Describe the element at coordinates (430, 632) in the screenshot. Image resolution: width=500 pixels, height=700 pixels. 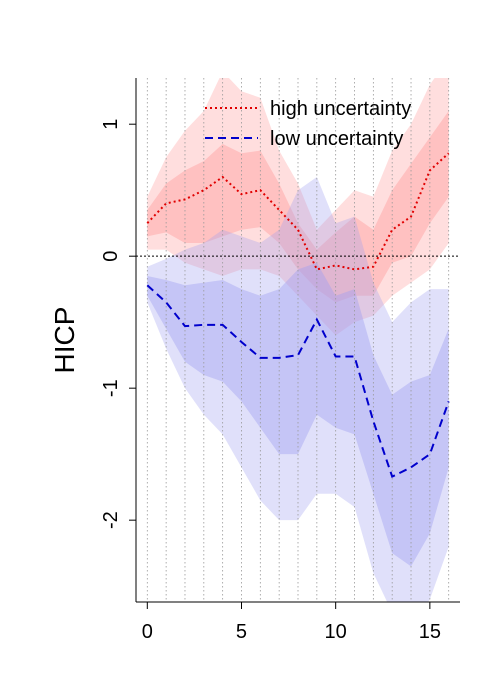
I see `x-tick-label: 15` at that location.